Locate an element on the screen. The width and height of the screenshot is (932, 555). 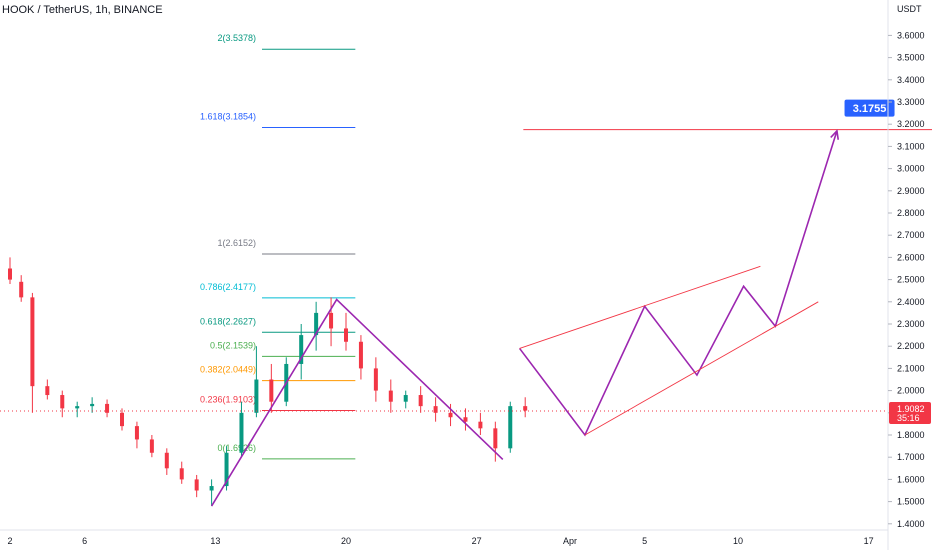
price-tick-label: 1.5000 is located at coordinates (911, 502).